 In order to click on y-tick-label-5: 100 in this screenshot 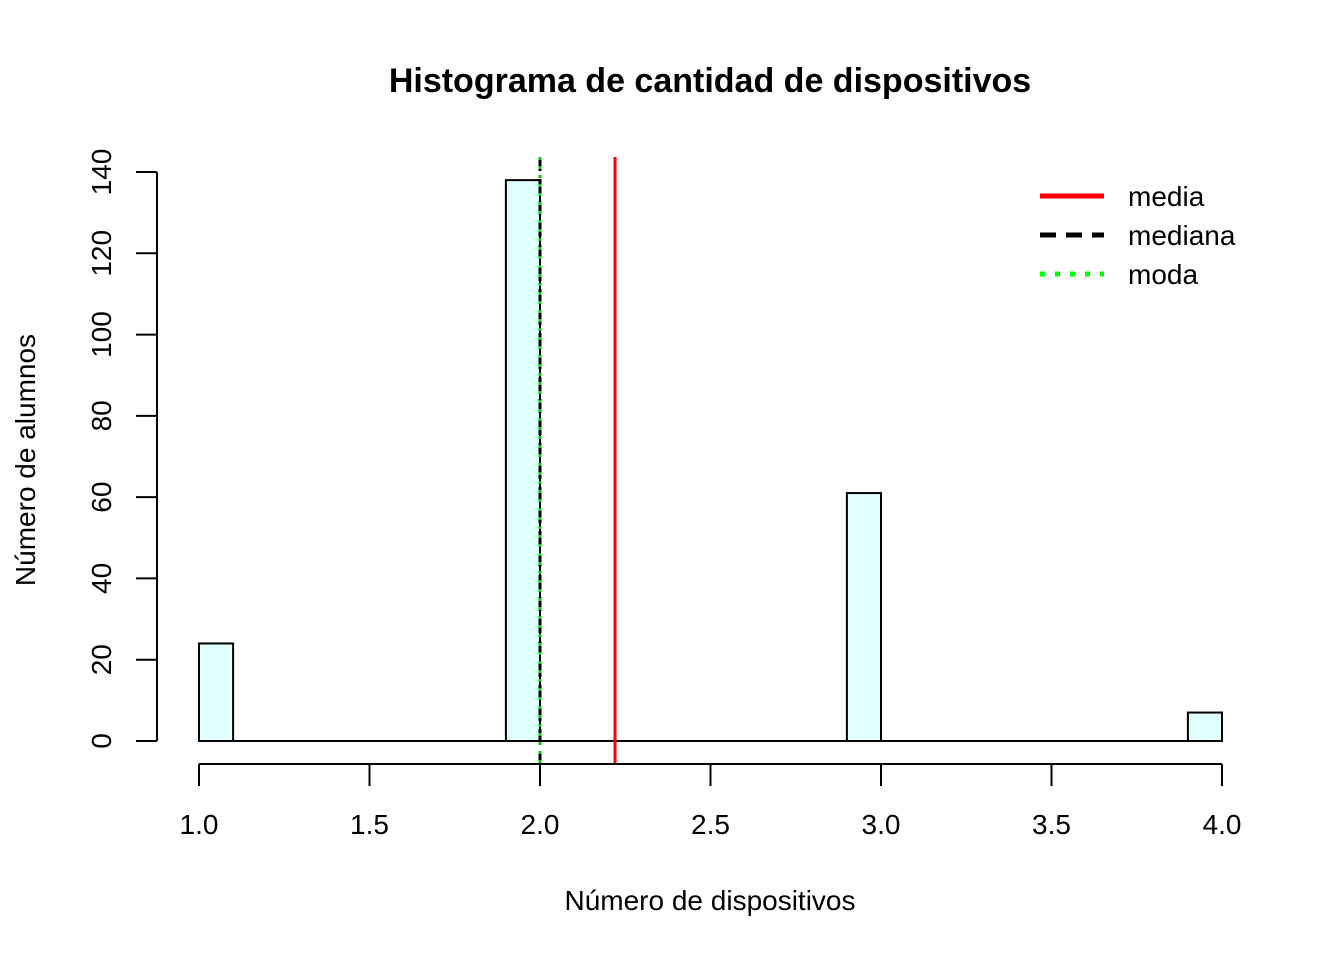, I will do `click(101, 334)`.